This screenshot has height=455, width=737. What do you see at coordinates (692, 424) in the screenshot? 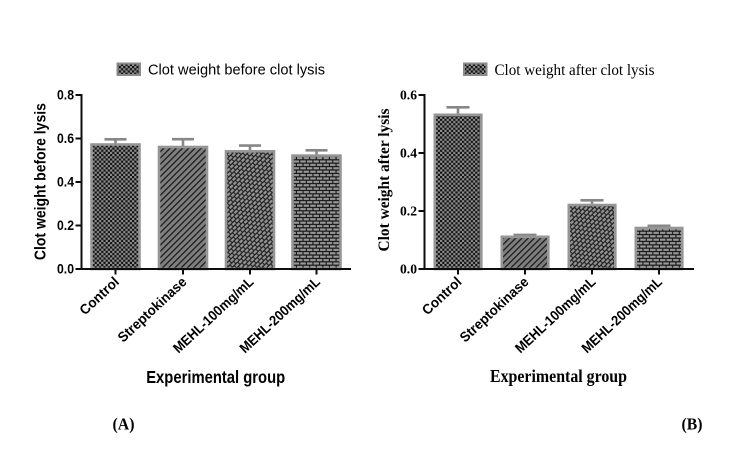
I see `svg-text: (B)` at bounding box center [692, 424].